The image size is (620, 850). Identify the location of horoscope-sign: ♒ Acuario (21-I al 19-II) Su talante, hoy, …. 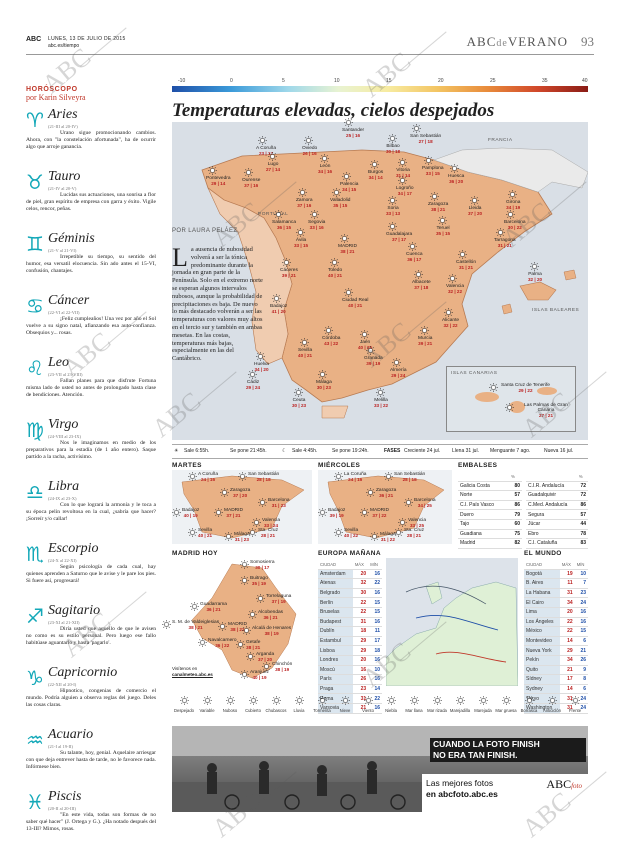
(93, 757).